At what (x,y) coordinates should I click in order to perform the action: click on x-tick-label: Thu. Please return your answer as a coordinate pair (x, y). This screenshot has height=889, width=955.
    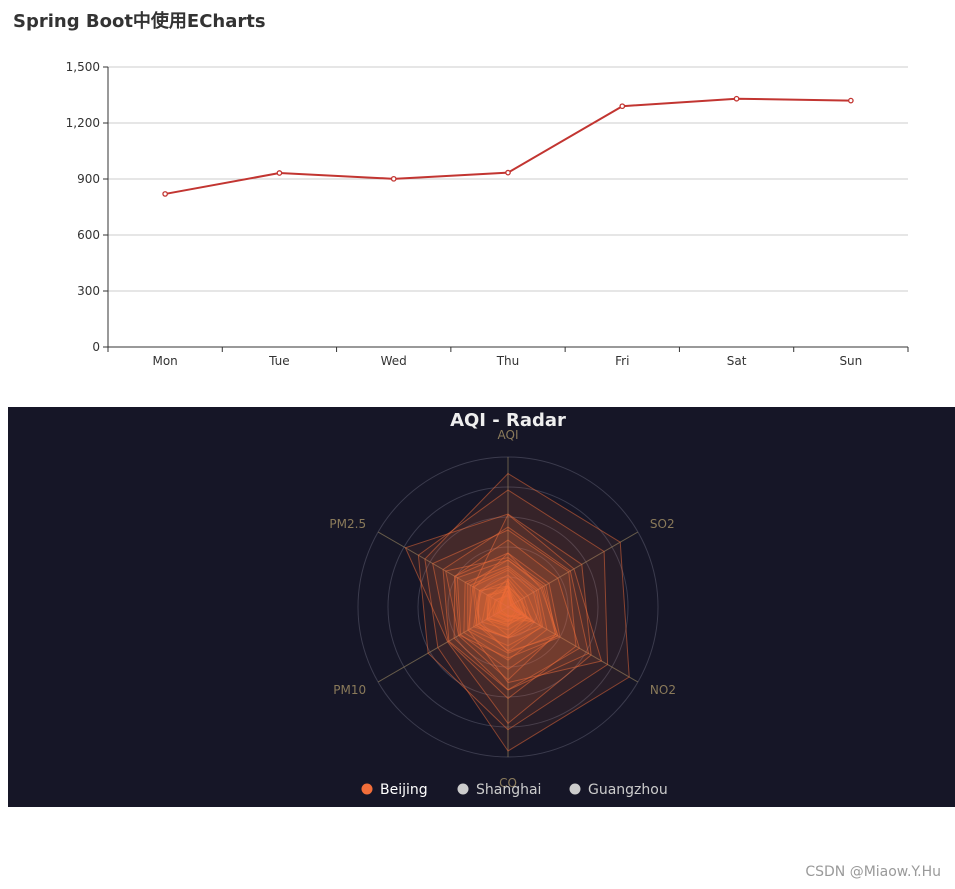
    Looking at the image, I should click on (508, 361).